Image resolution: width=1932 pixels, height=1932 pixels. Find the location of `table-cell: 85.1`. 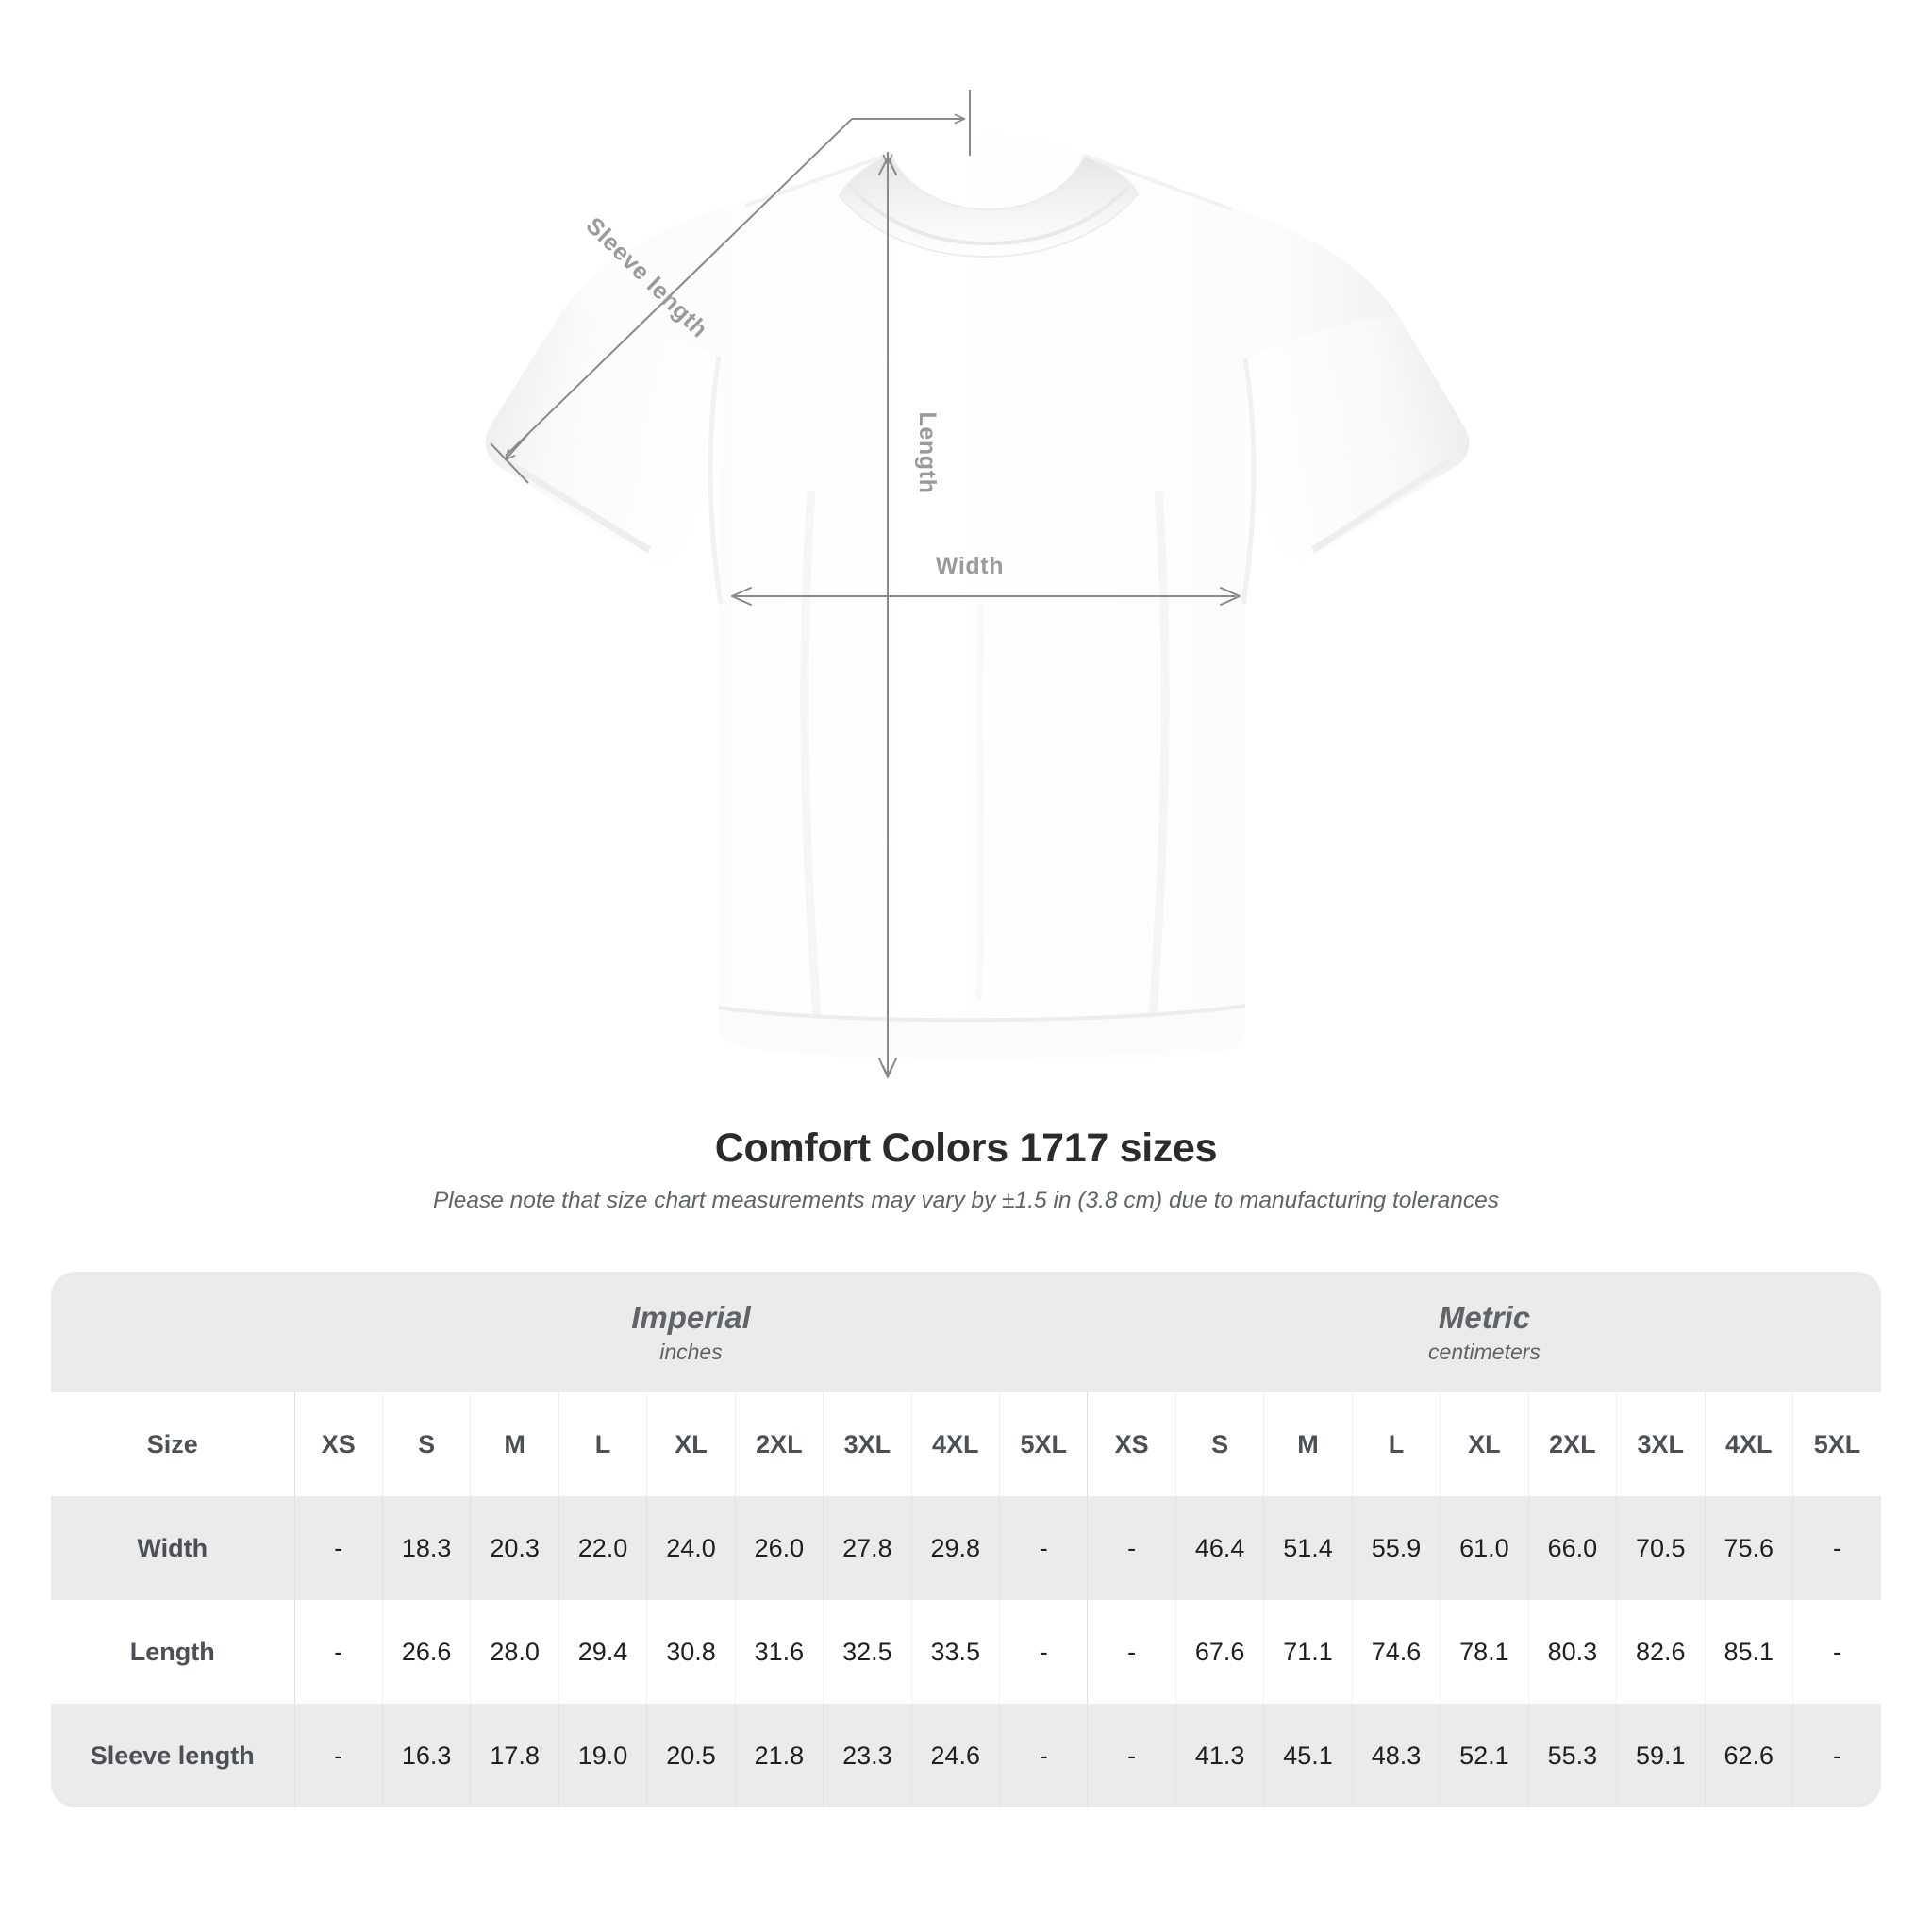

table-cell: 85.1 is located at coordinates (1749, 1652).